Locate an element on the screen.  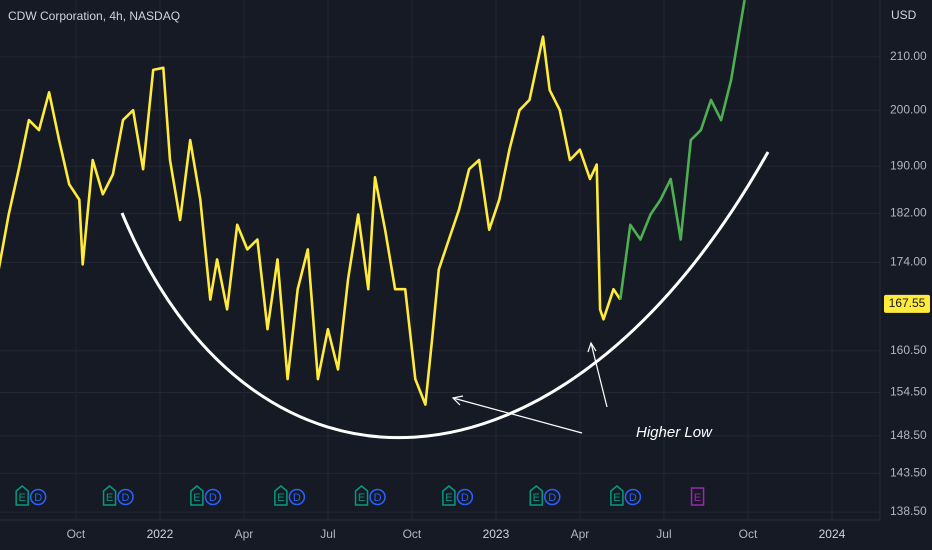
y-tick-label: 182.00 is located at coordinates (908, 213).